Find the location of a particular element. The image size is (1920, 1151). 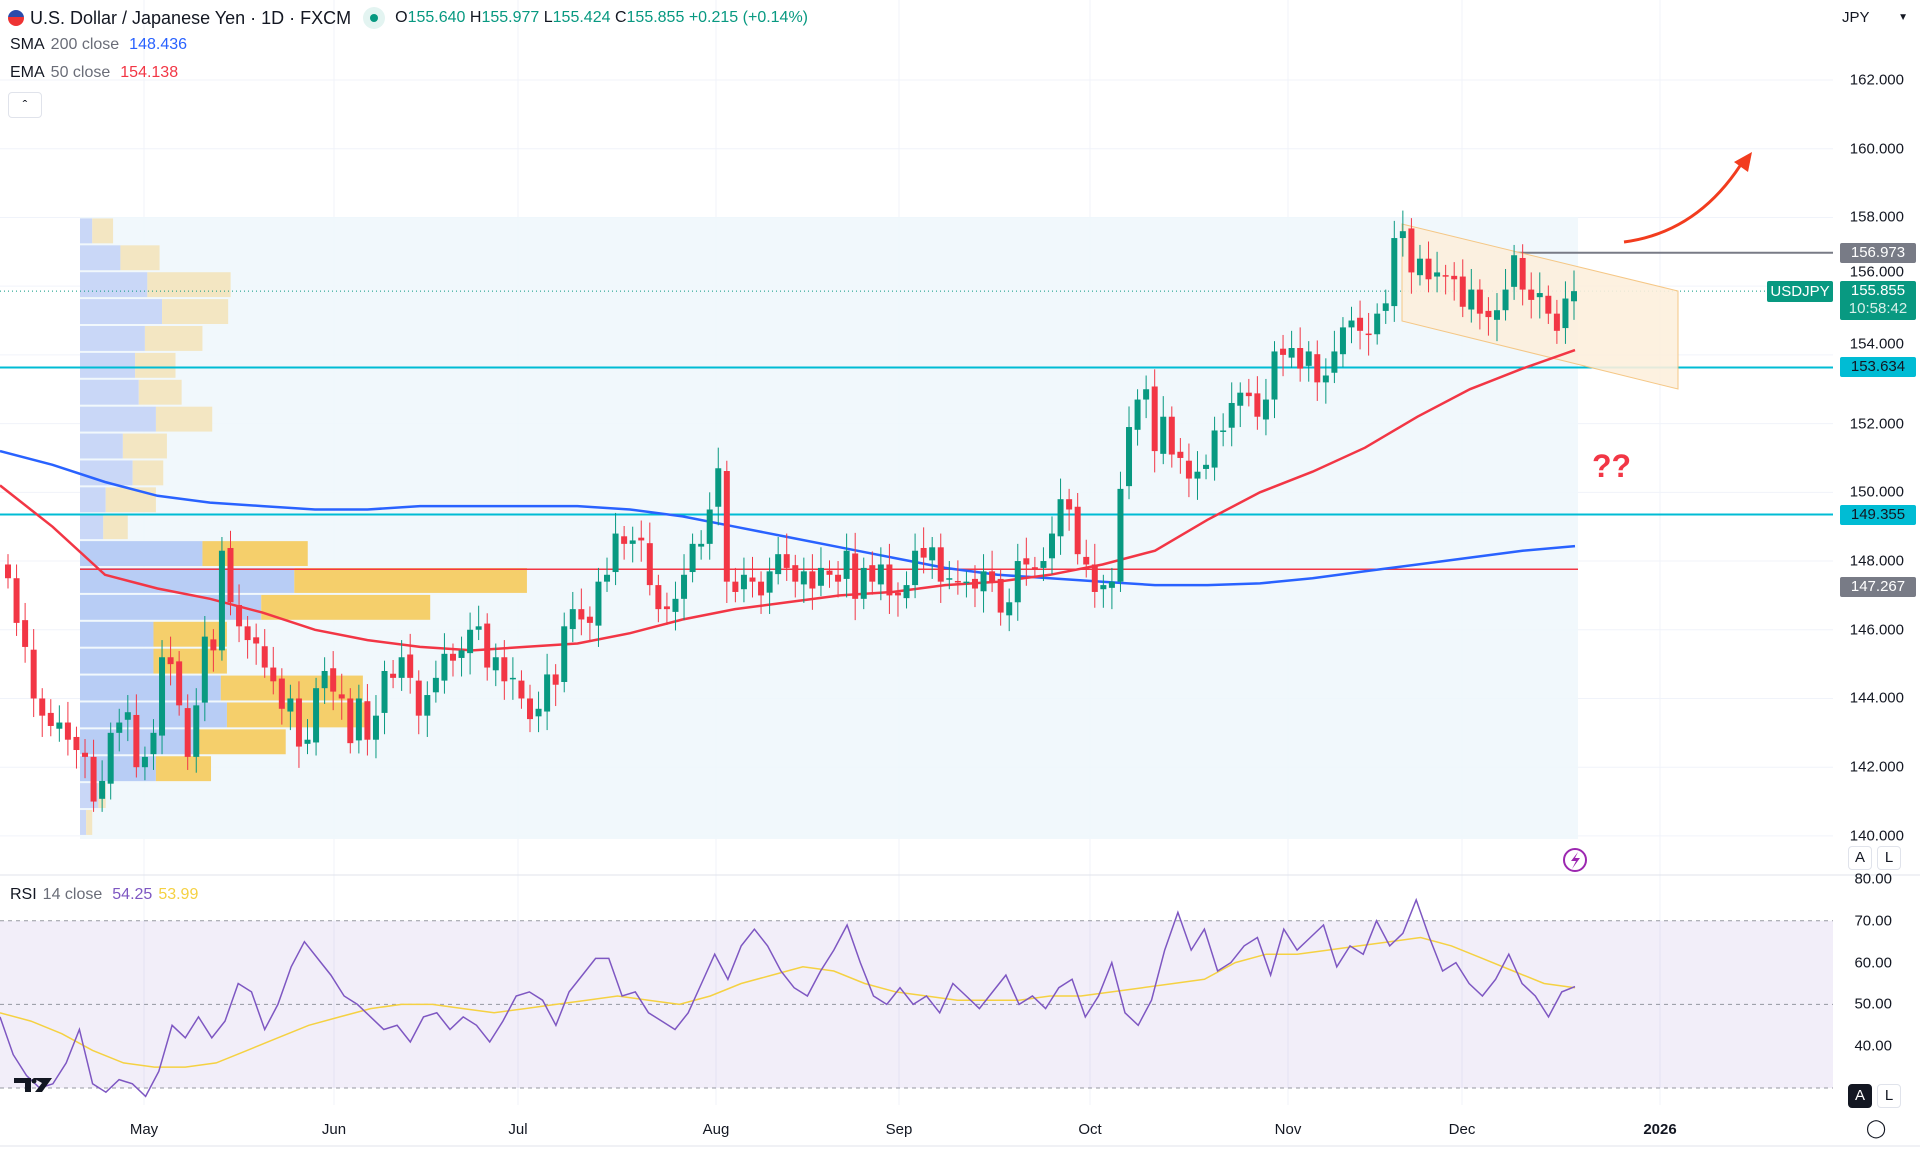

price-tick: 152.000 is located at coordinates (1876, 424).